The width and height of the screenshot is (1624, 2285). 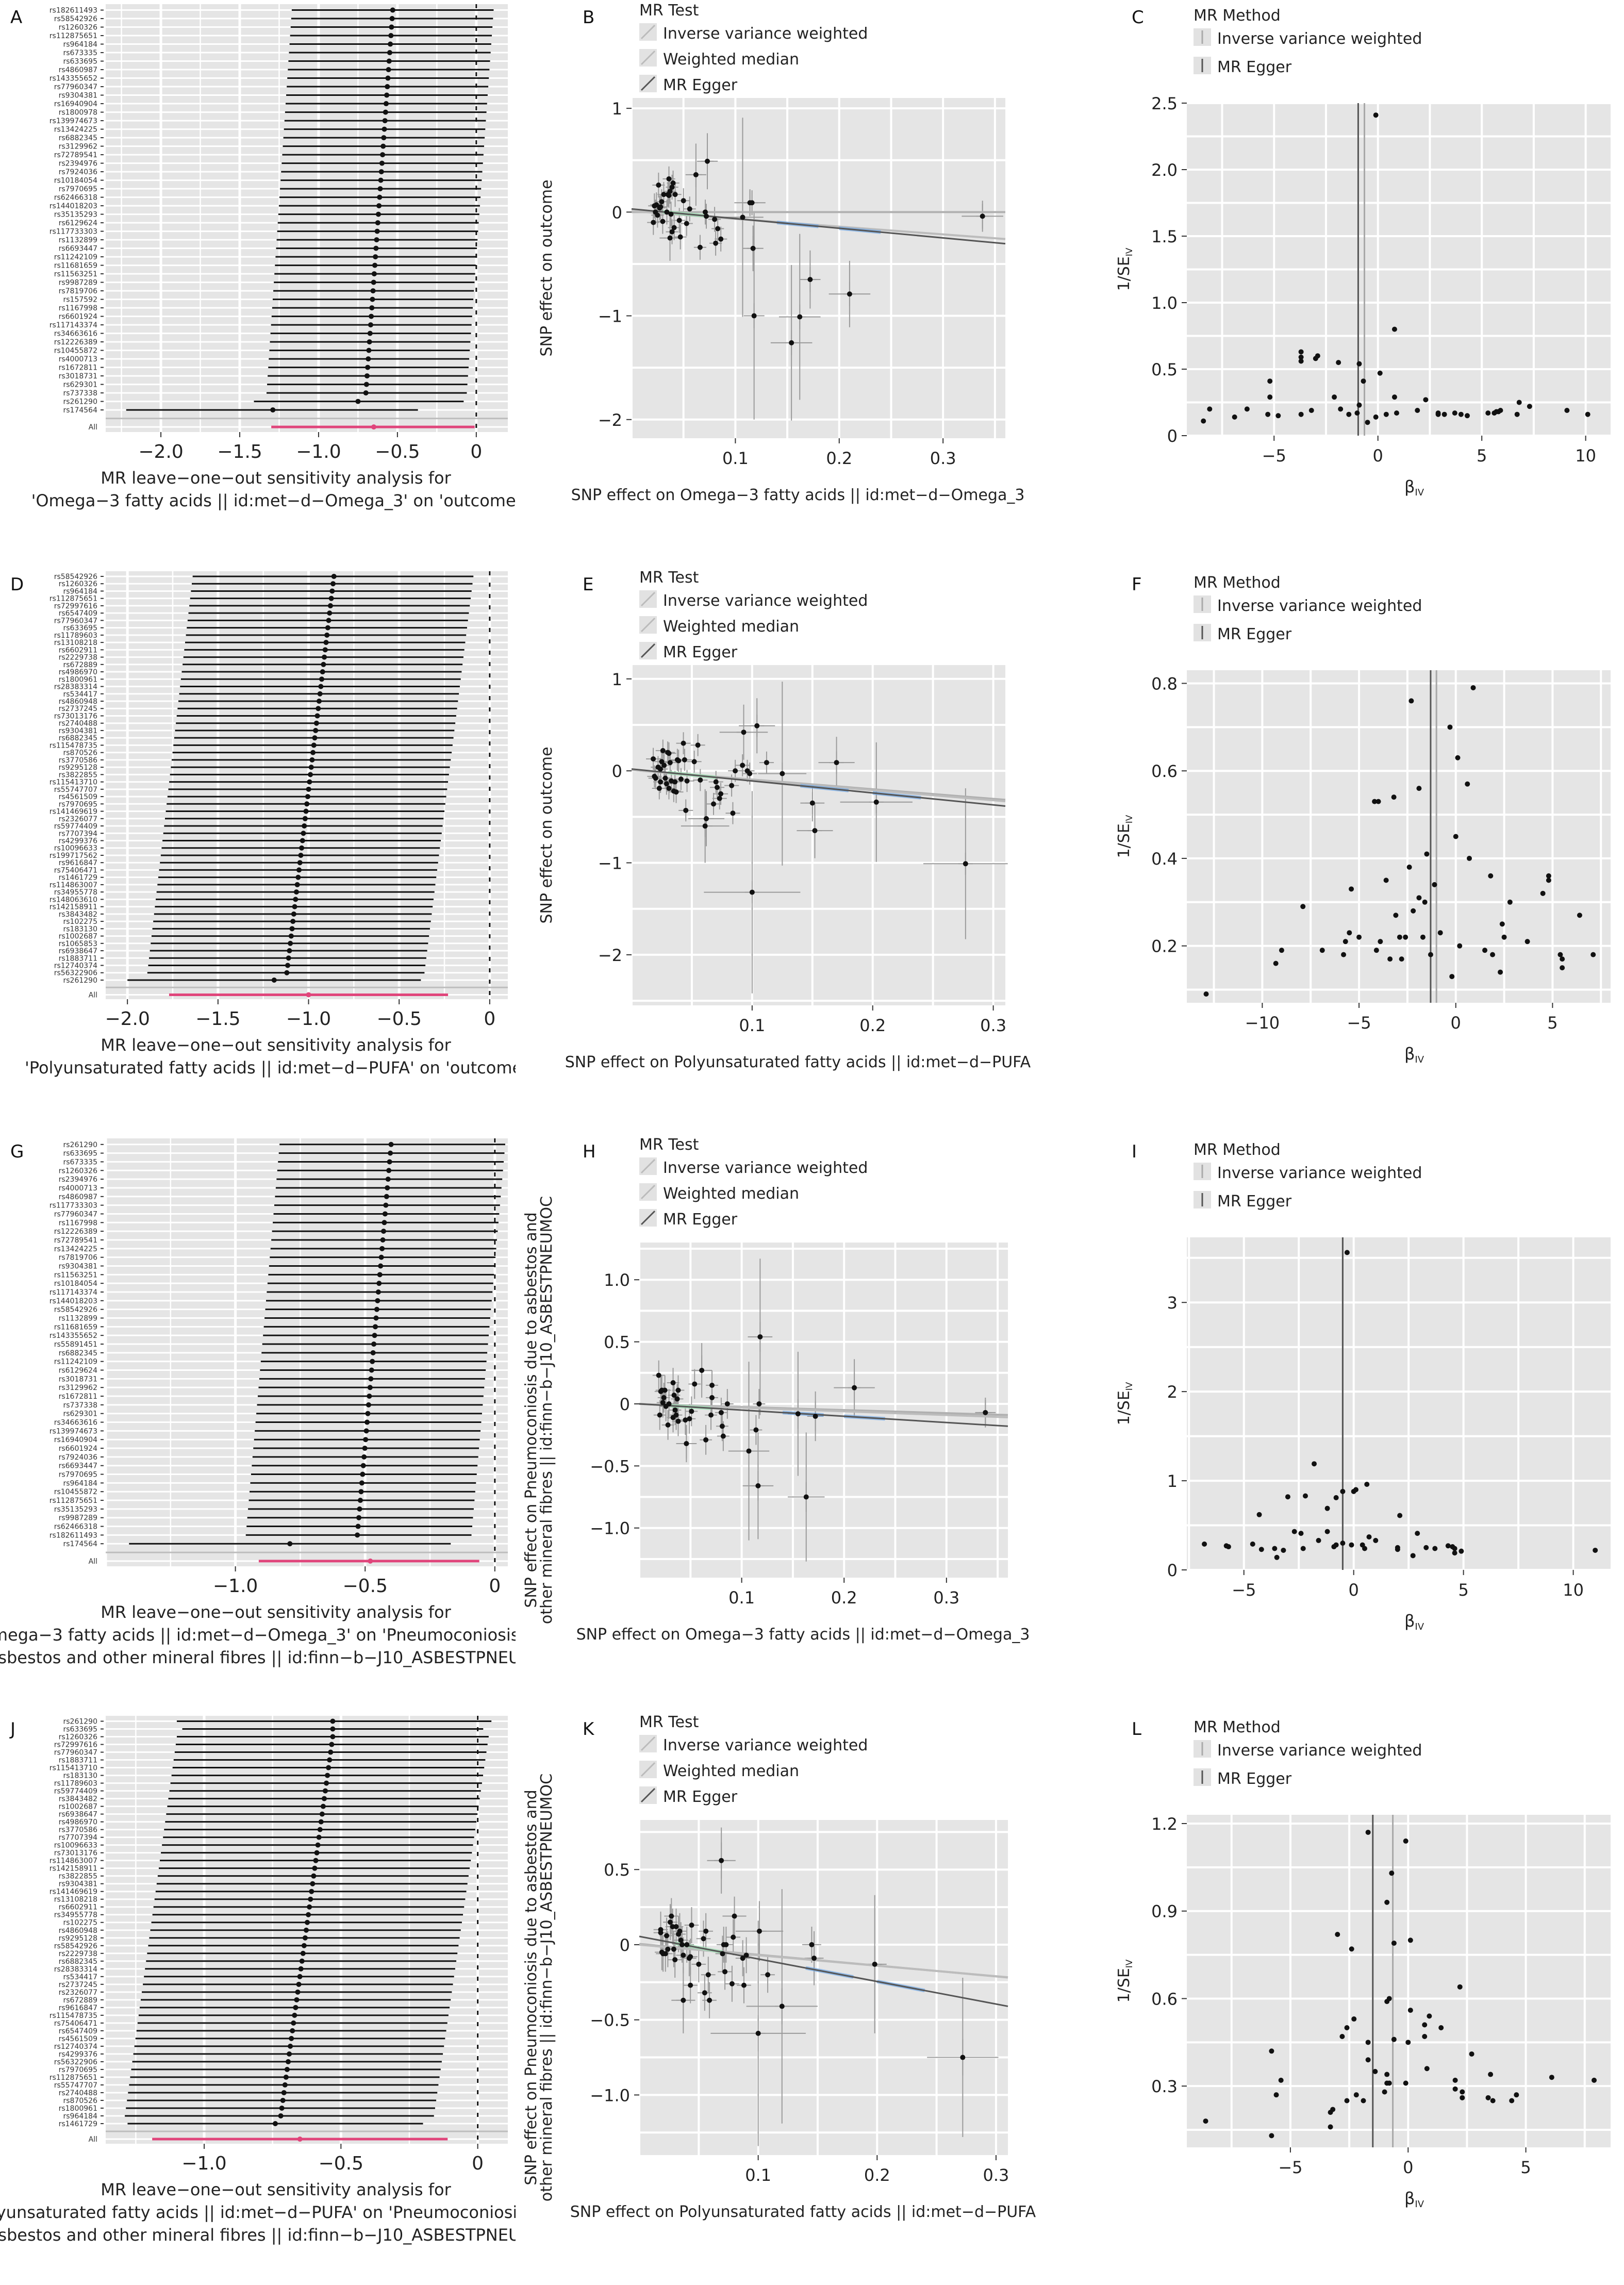 What do you see at coordinates (75, 181) in the screenshot?
I see `snp-label: rs10184054` at bounding box center [75, 181].